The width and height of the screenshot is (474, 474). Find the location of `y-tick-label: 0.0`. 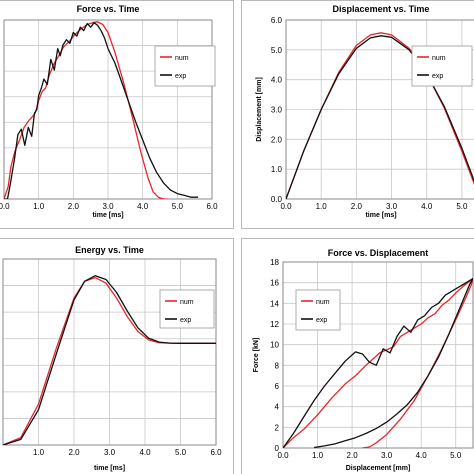

y-tick-label: 0.0 is located at coordinates (277, 199).